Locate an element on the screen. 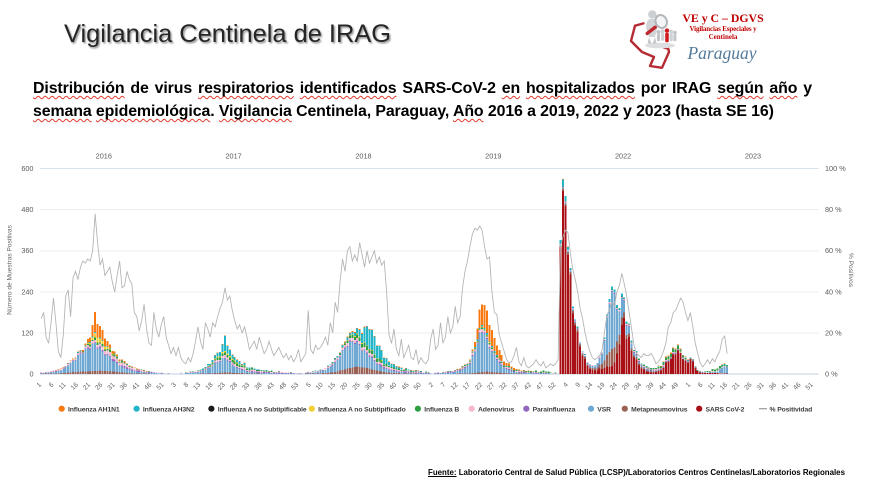  svg-text: VE y C – DGVS is located at coordinates (723, 18).